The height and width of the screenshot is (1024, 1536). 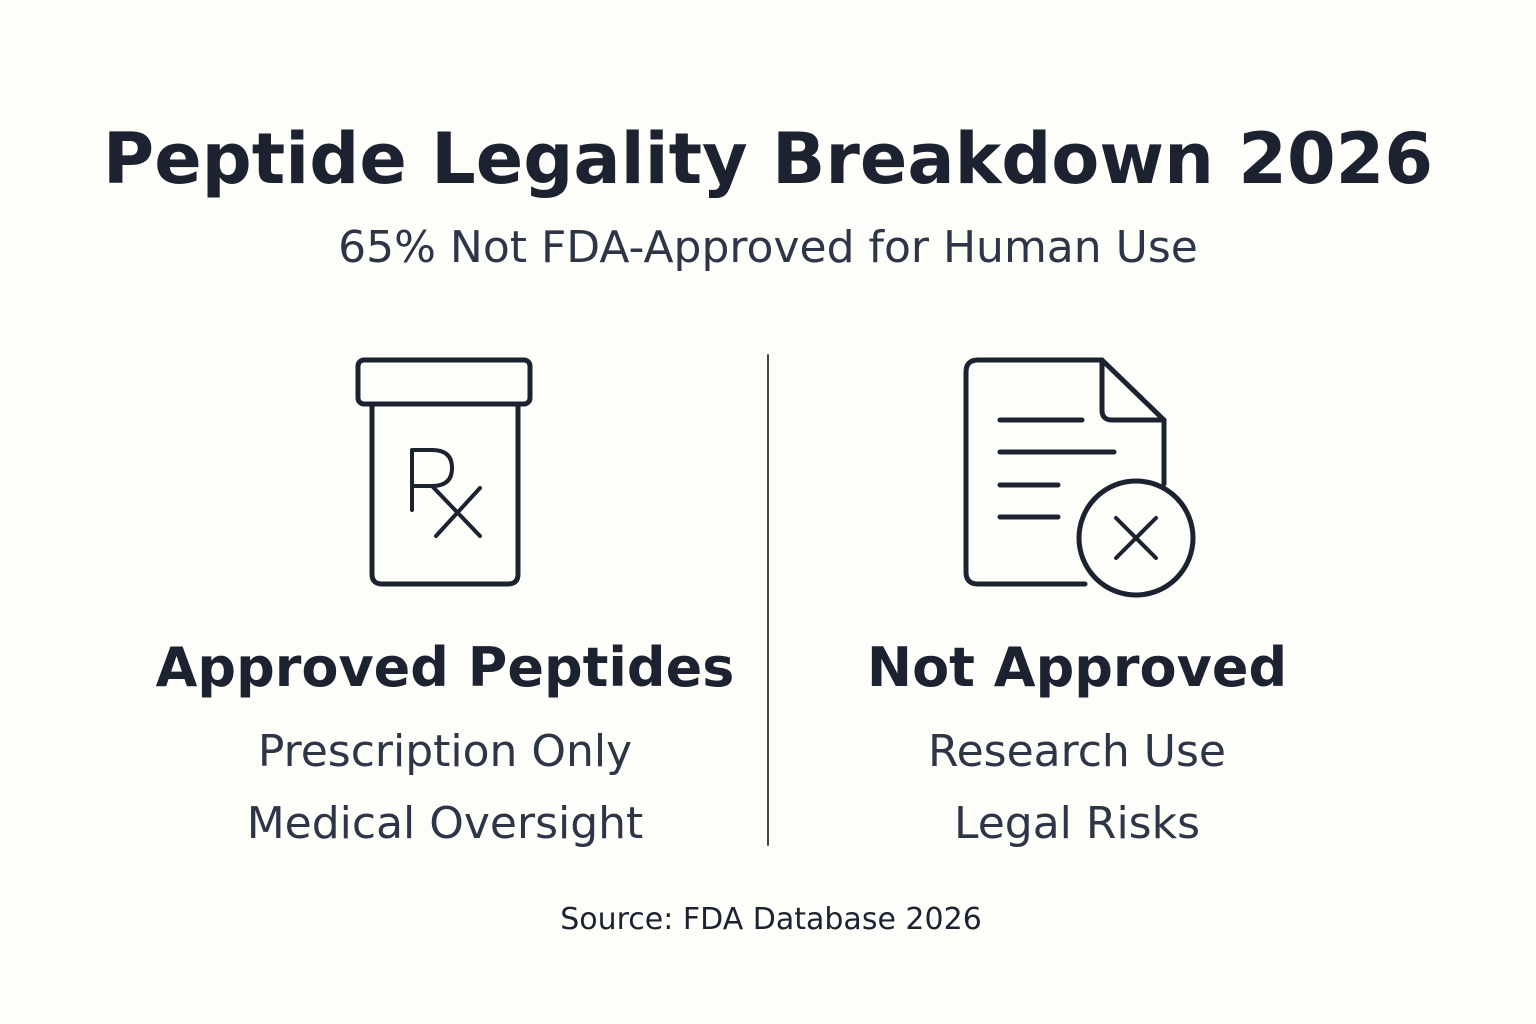 I want to click on column-heading: Not Approved, so click(x=1077, y=667).